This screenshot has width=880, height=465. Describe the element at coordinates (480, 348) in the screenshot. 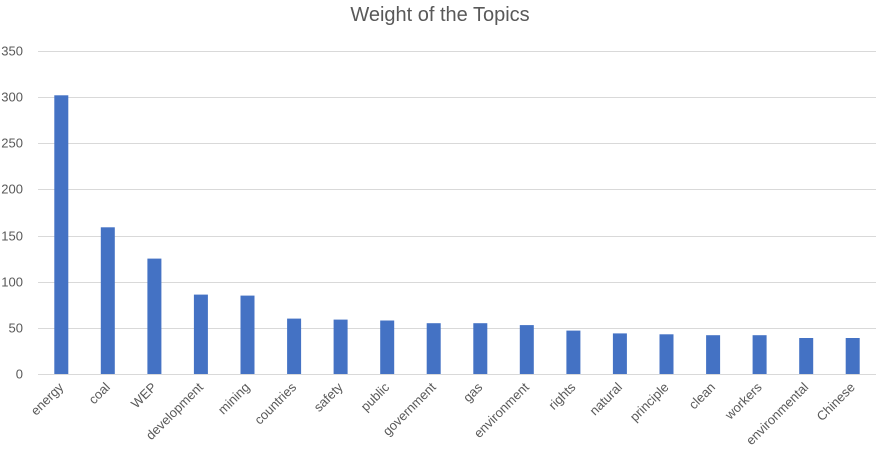

I see `bar-gas` at that location.